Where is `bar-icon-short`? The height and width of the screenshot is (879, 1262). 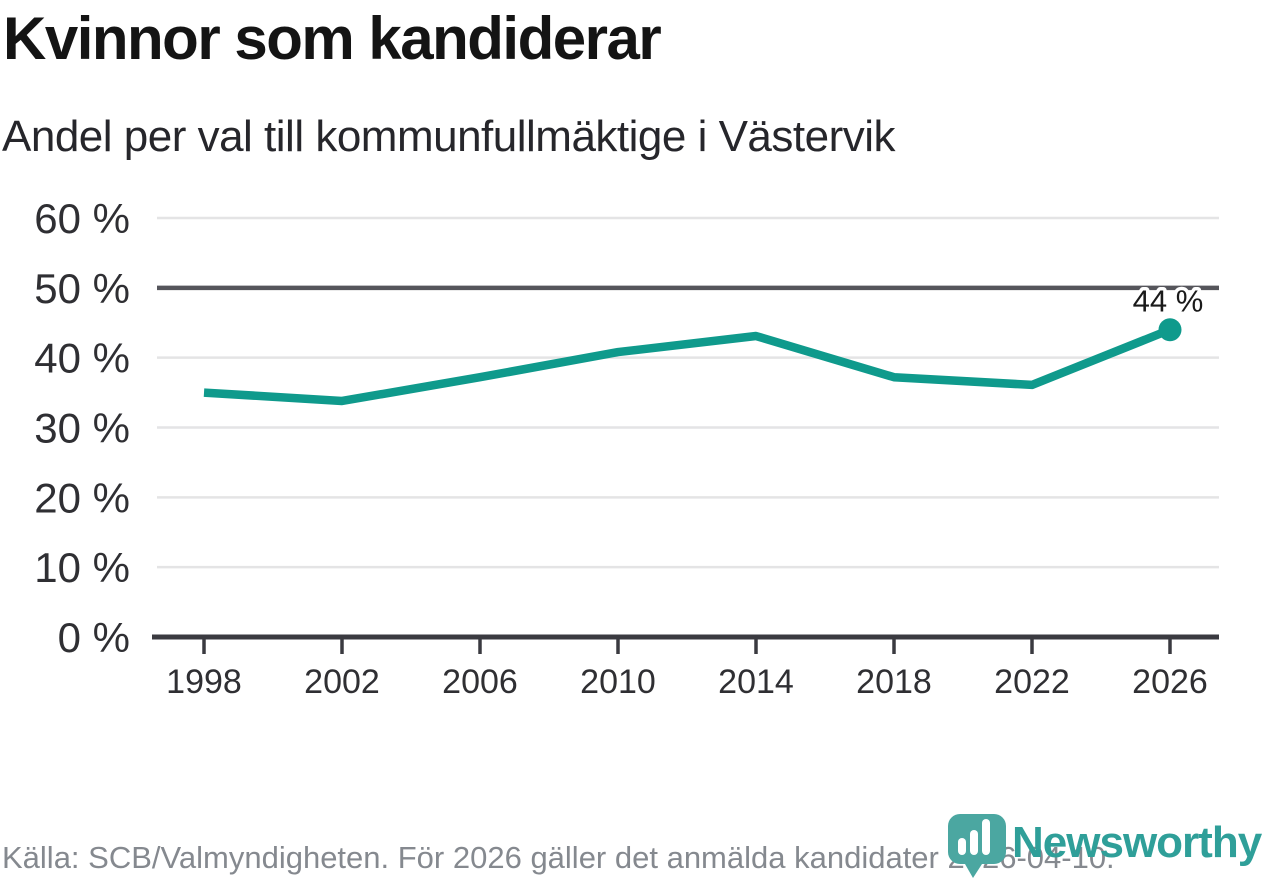 bar-icon-short is located at coordinates (962, 846).